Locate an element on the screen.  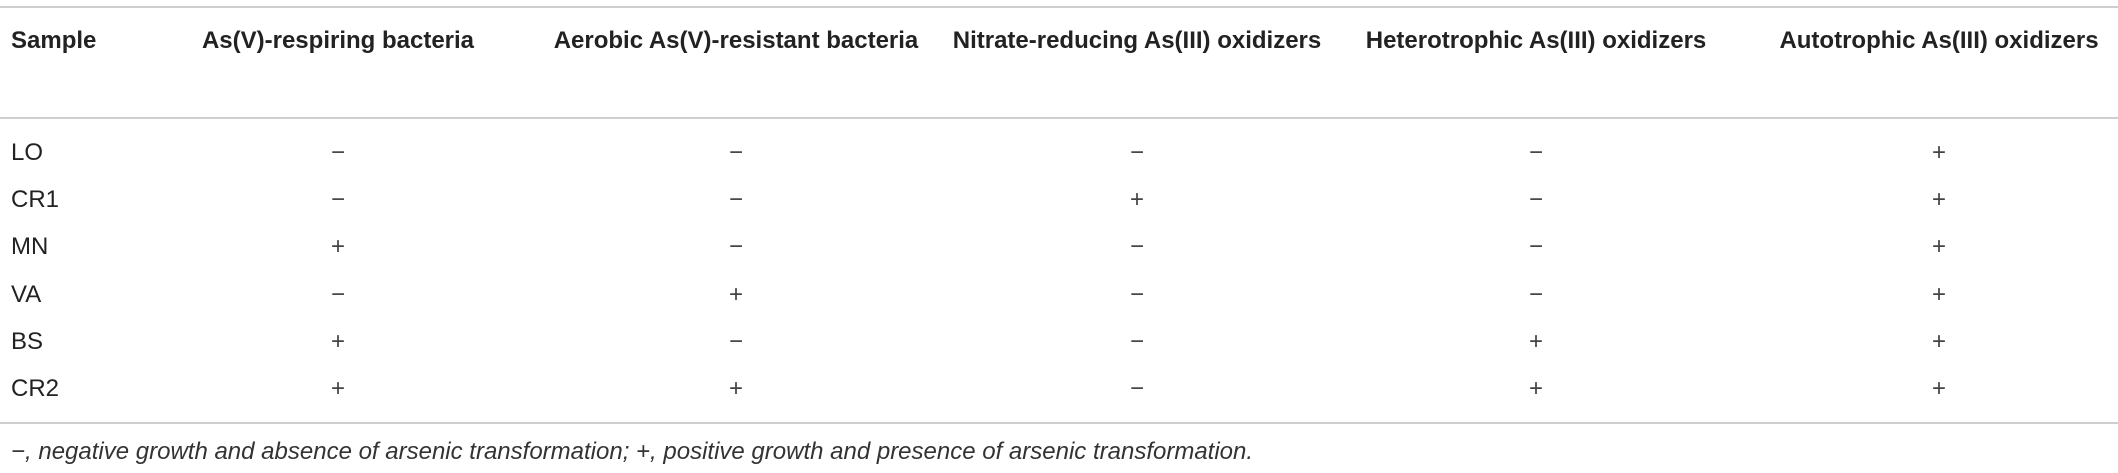
sample-cell: BS is located at coordinates (27, 341).